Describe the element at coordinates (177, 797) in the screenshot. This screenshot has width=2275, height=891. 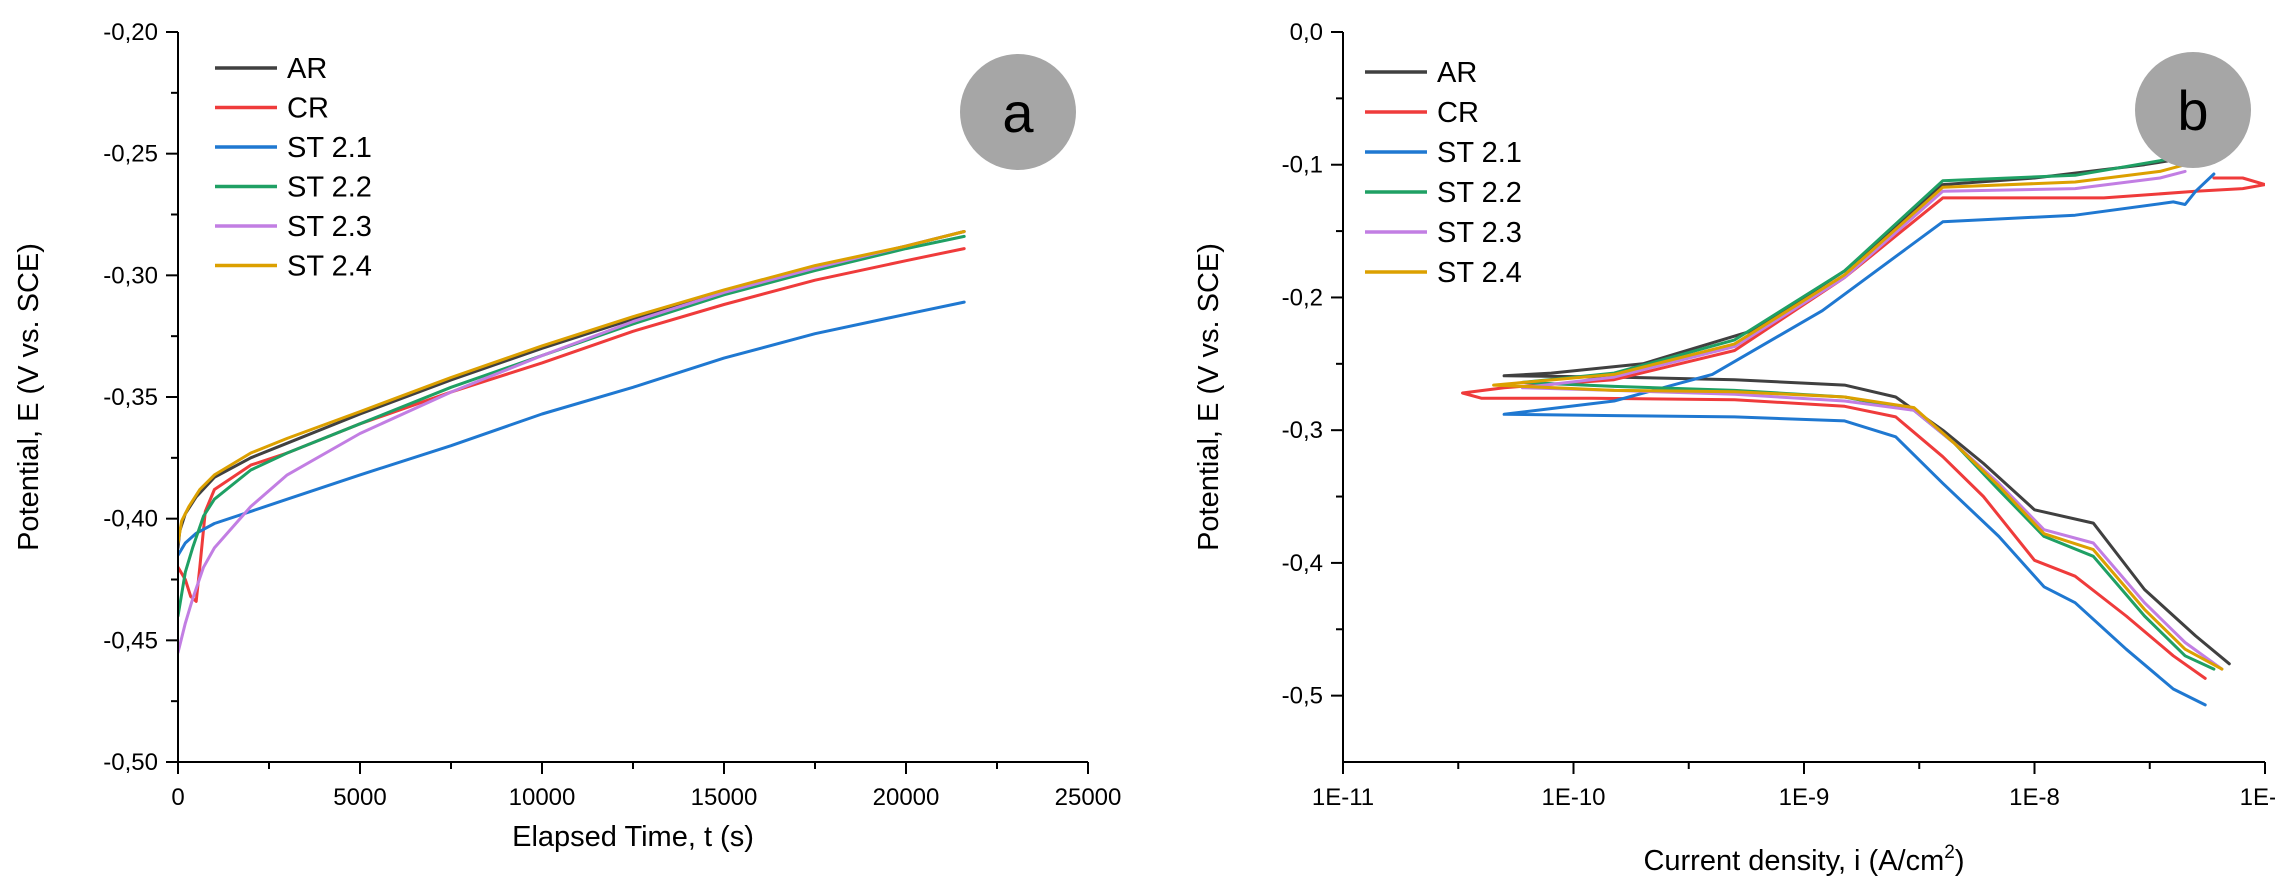
I see `x-tick-label: 0` at that location.